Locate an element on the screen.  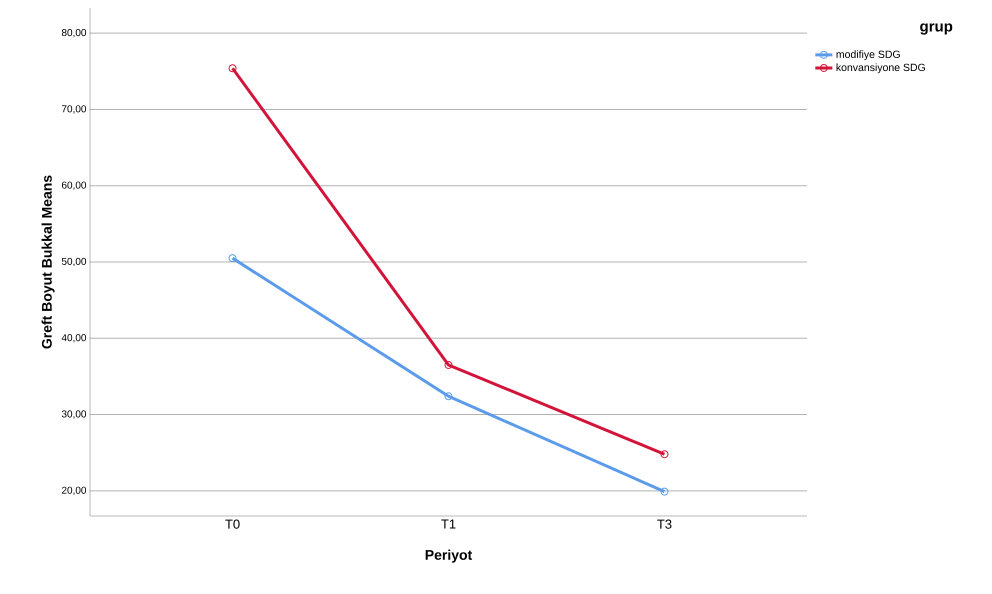
x-tick-label: T3 is located at coordinates (664, 524).